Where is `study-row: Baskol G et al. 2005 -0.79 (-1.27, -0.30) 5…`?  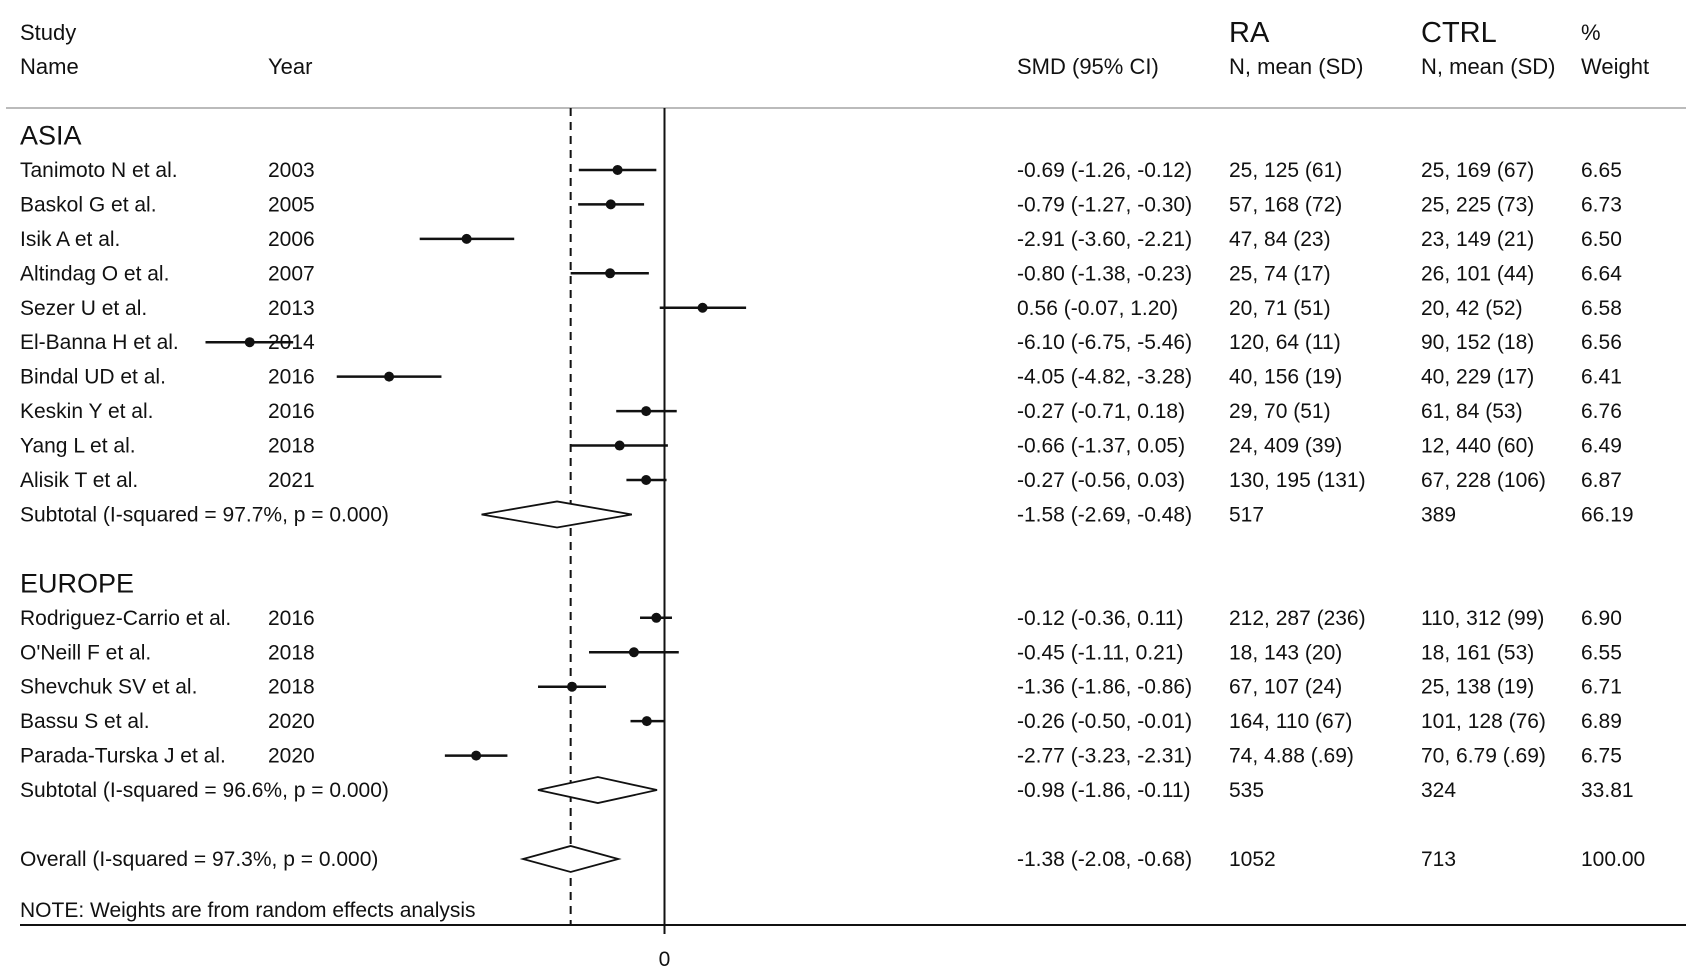 study-row: Baskol G et al. 2005 -0.79 (-1.27, -0.30) 5… is located at coordinates (821, 204).